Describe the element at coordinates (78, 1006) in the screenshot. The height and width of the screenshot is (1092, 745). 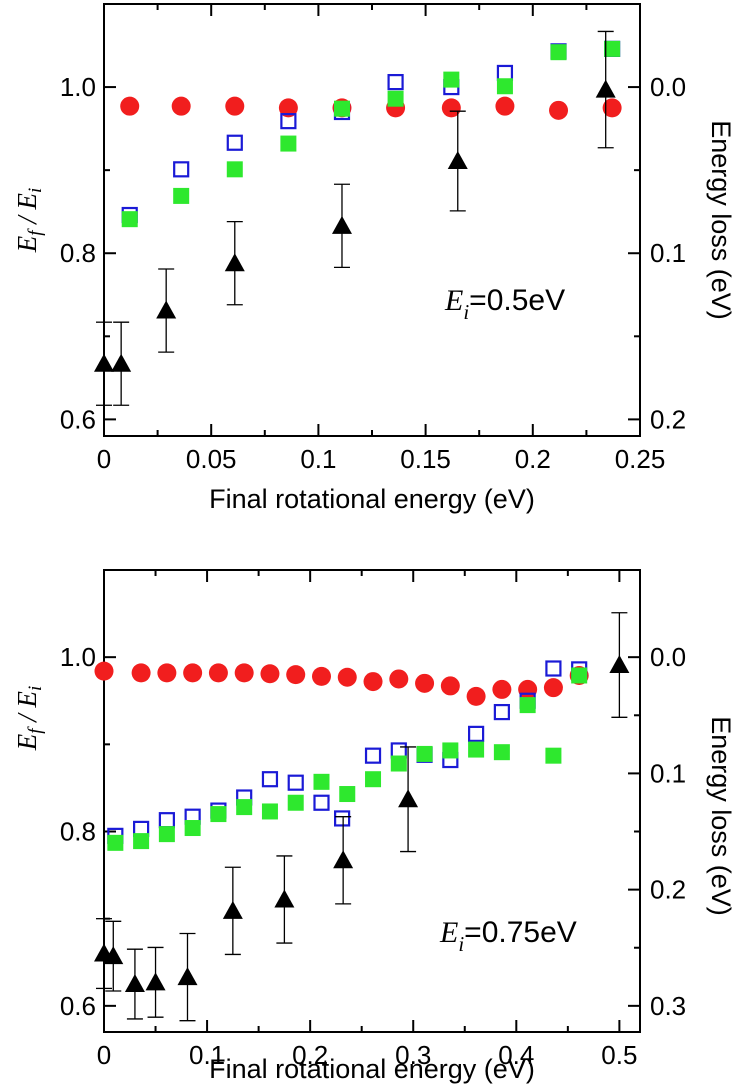
I see `y-tick-label: 0.6` at that location.